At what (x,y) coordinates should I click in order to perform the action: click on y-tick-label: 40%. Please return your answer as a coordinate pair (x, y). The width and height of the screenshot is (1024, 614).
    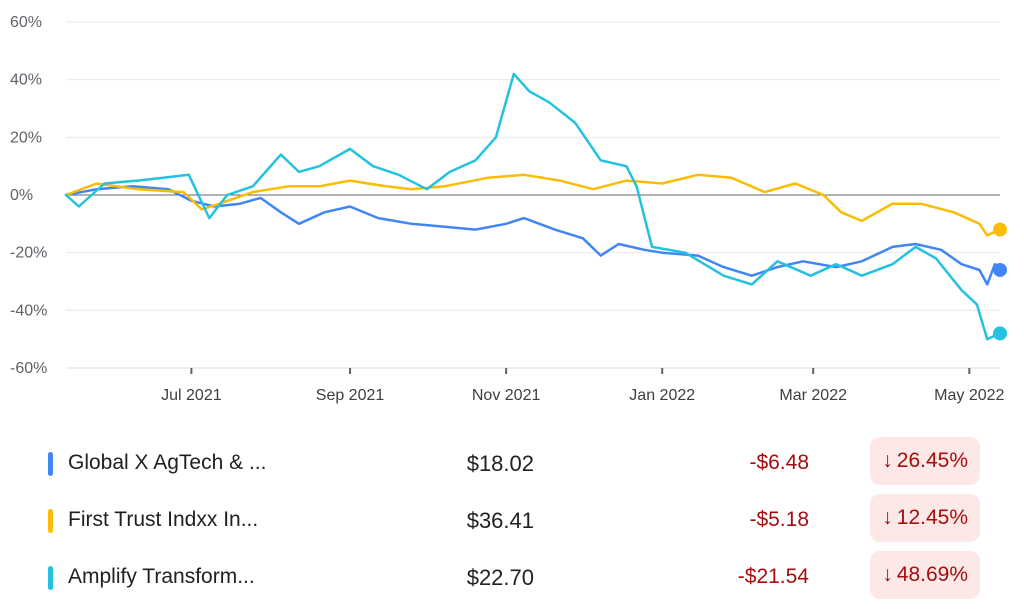
    Looking at the image, I should click on (26, 80).